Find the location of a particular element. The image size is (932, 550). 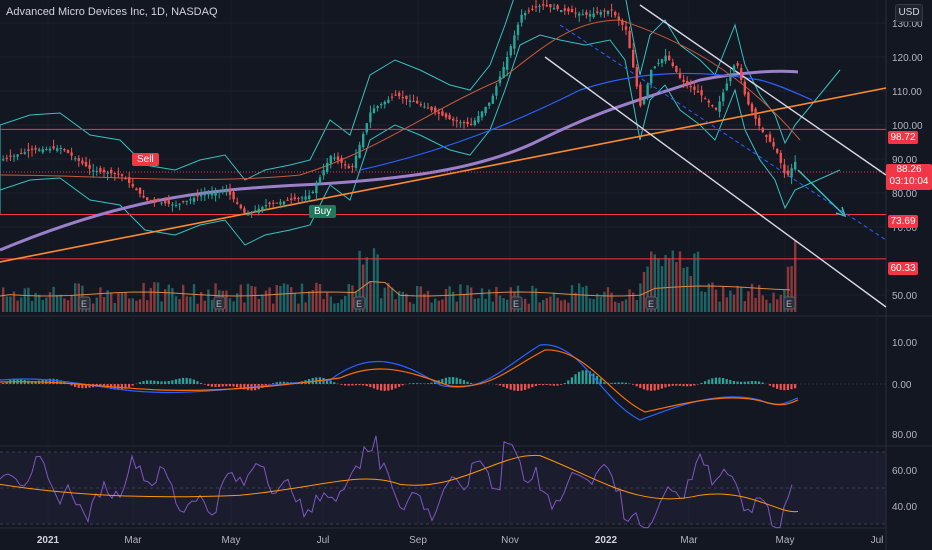

buy-signal-label: Buy is located at coordinates (323, 211).